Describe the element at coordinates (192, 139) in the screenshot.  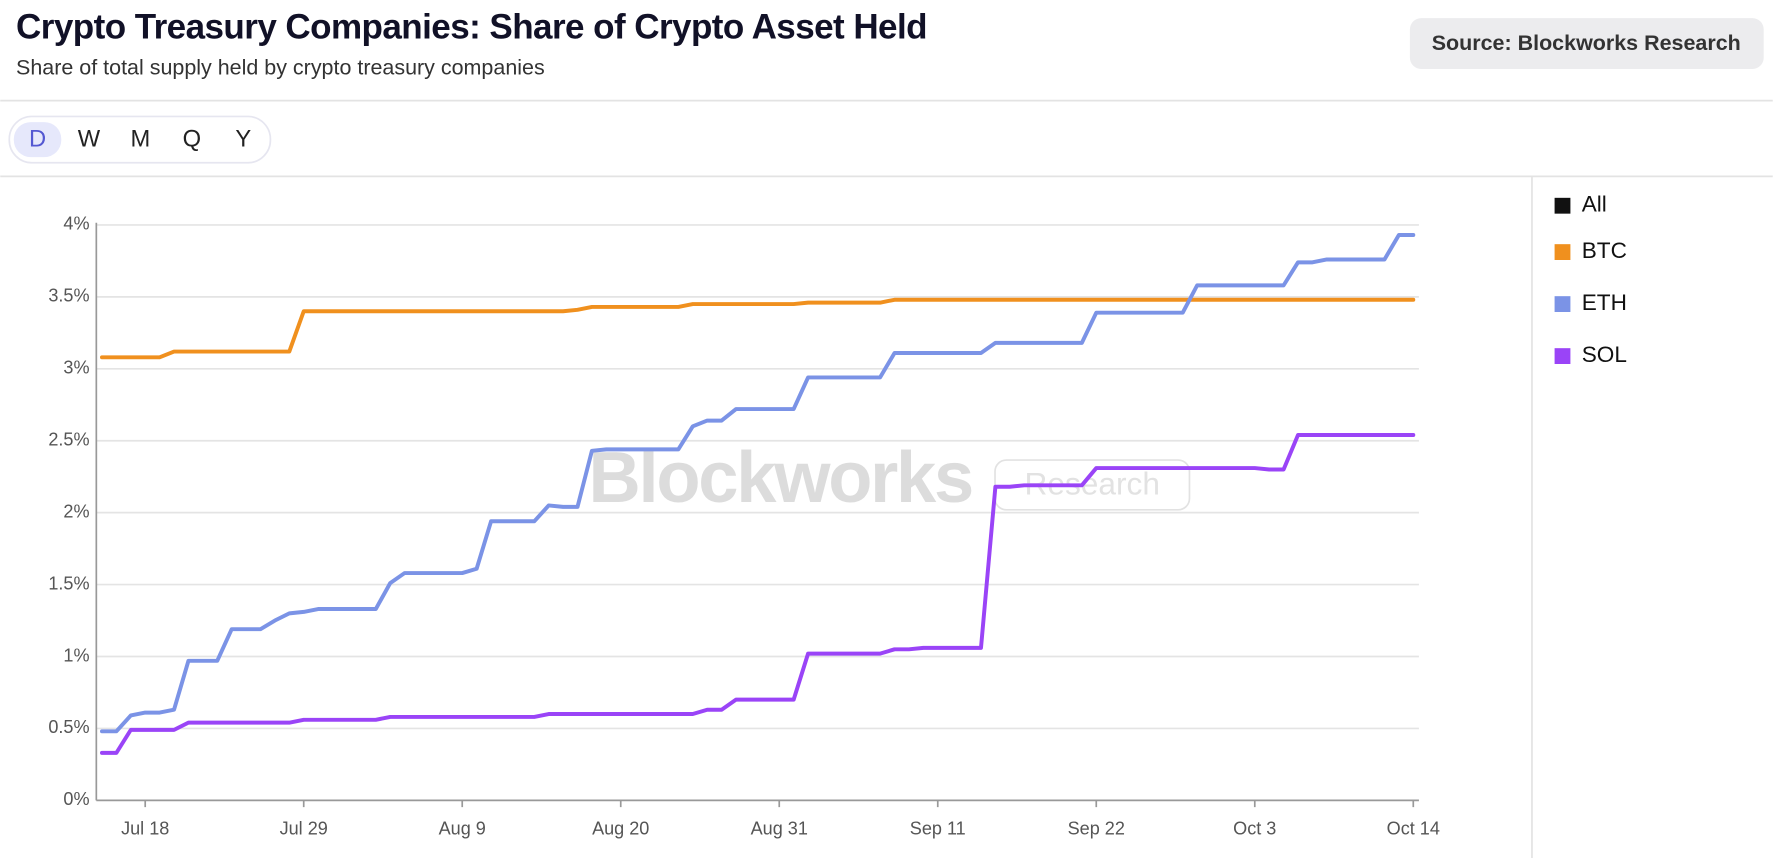
I see `timeframe-button: Q` at that location.